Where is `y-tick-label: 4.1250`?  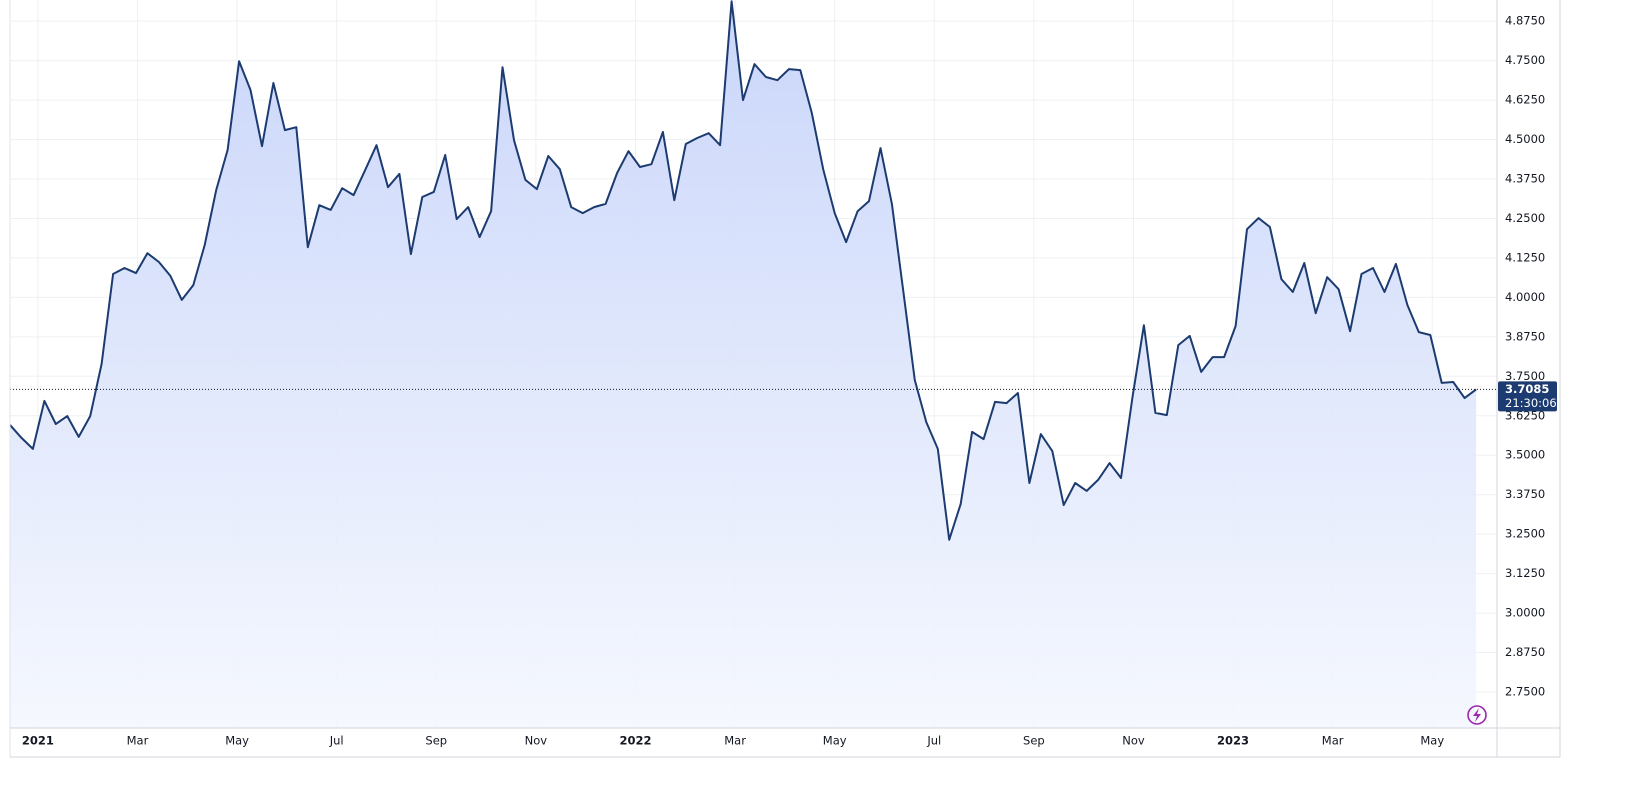
y-tick-label: 4.1250 is located at coordinates (1525, 257).